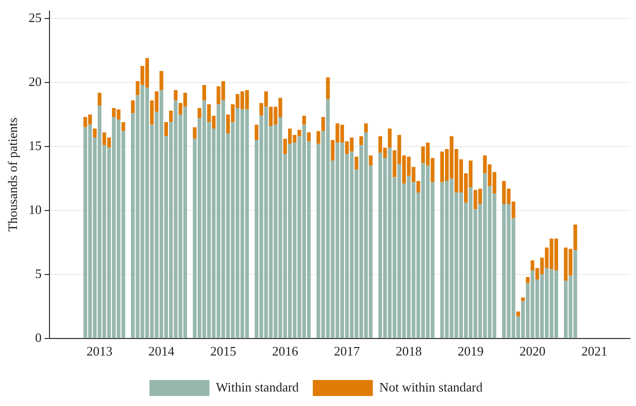  I want to click on x-tick-label: 2013, so click(99, 351).